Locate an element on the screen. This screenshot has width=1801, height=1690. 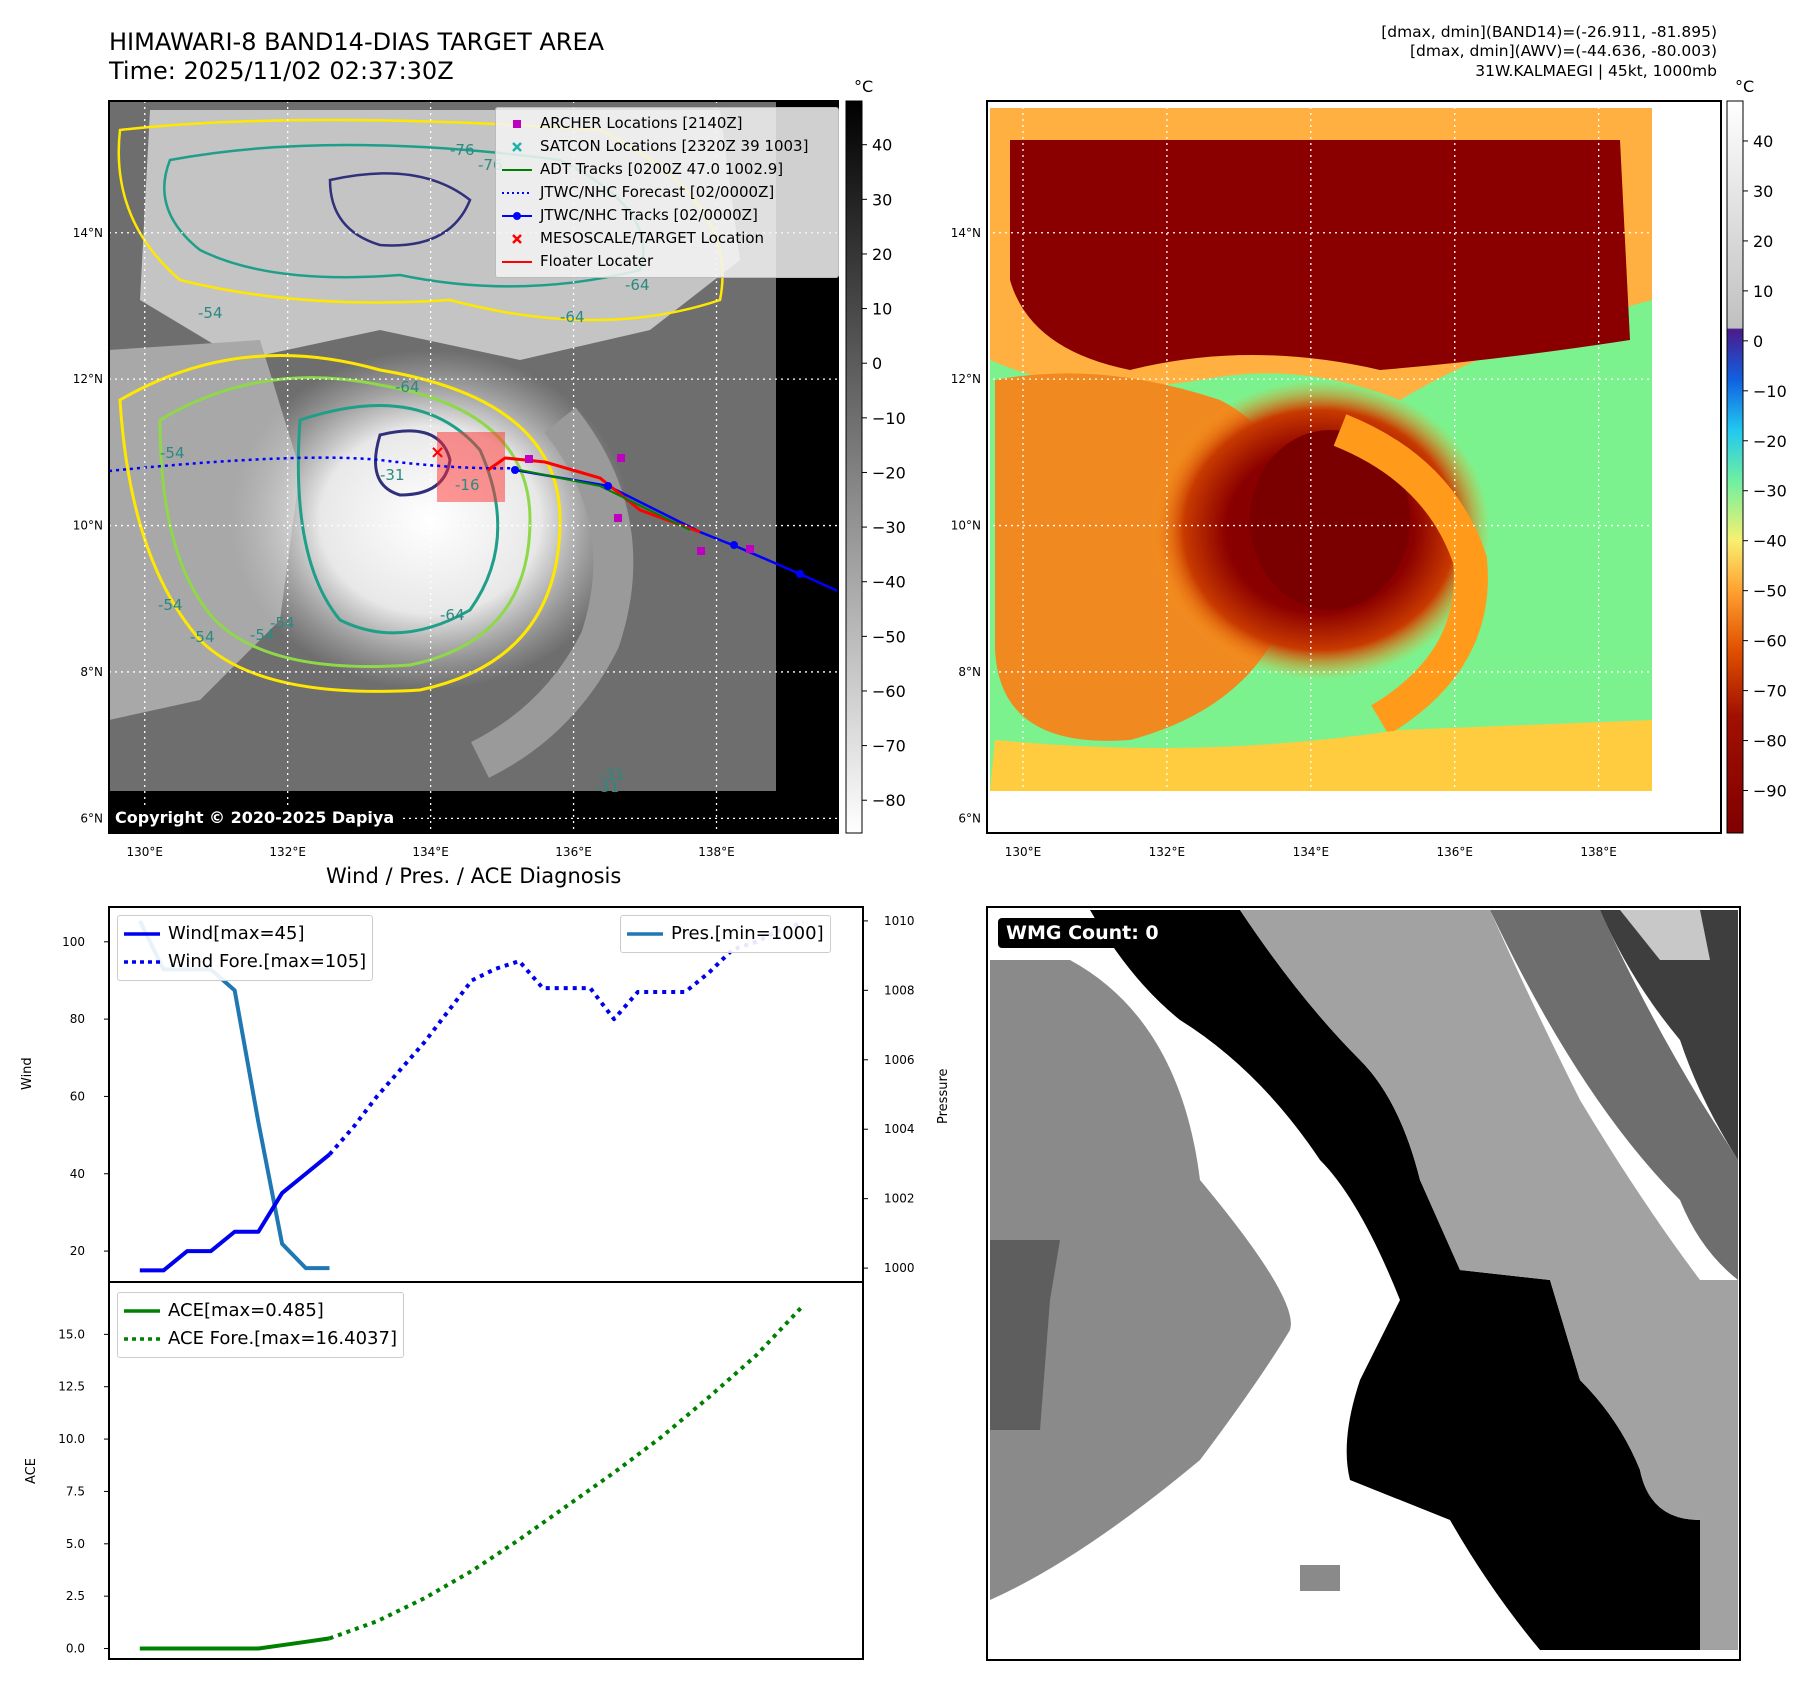
panel1-rainband is located at coordinates (552, 592).